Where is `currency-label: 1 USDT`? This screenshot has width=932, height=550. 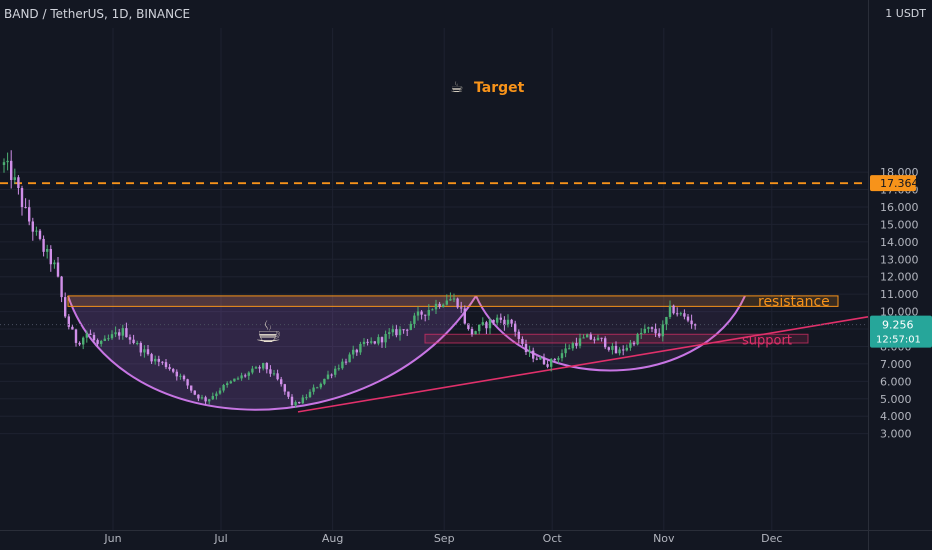
currency-label: 1 USDT is located at coordinates (905, 13).